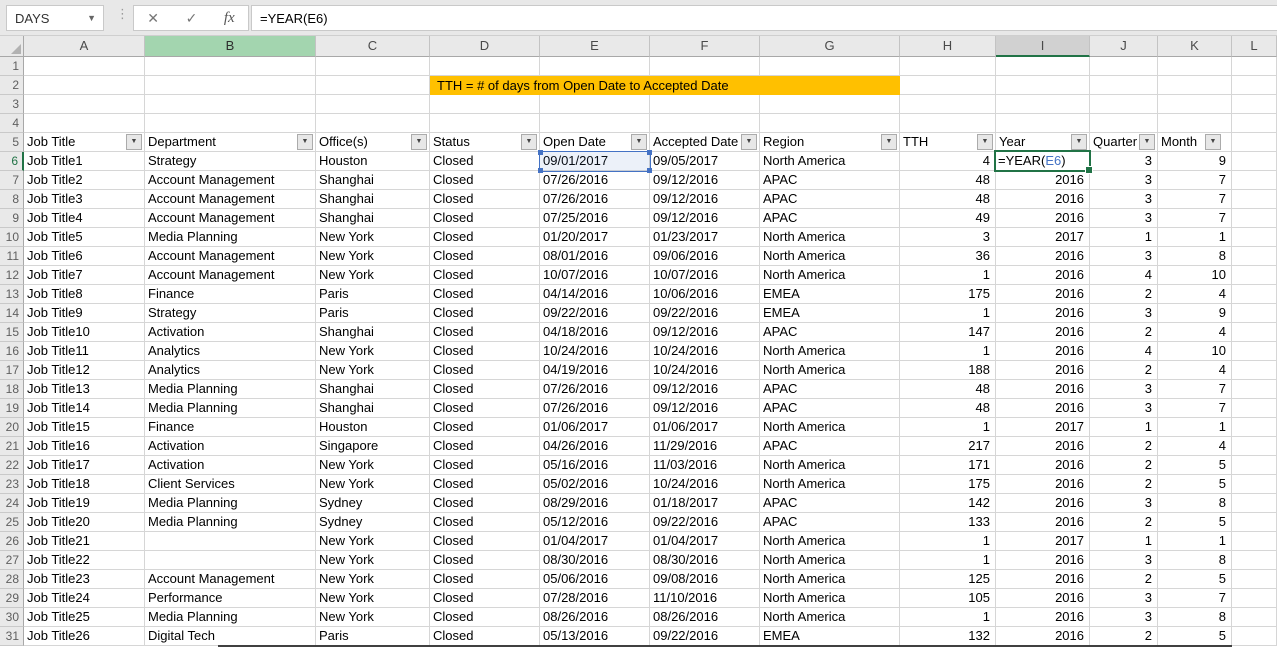 This screenshot has width=1277, height=648. What do you see at coordinates (373, 275) in the screenshot?
I see `cell-C12: New York` at bounding box center [373, 275].